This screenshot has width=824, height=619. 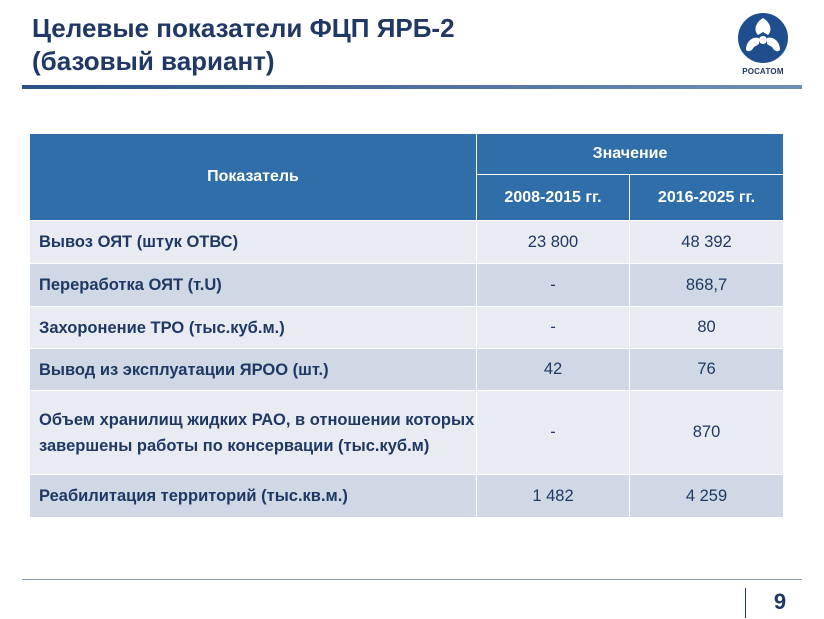 What do you see at coordinates (553, 242) in the screenshot?
I see `row-value-2008-2015: 23 800` at bounding box center [553, 242].